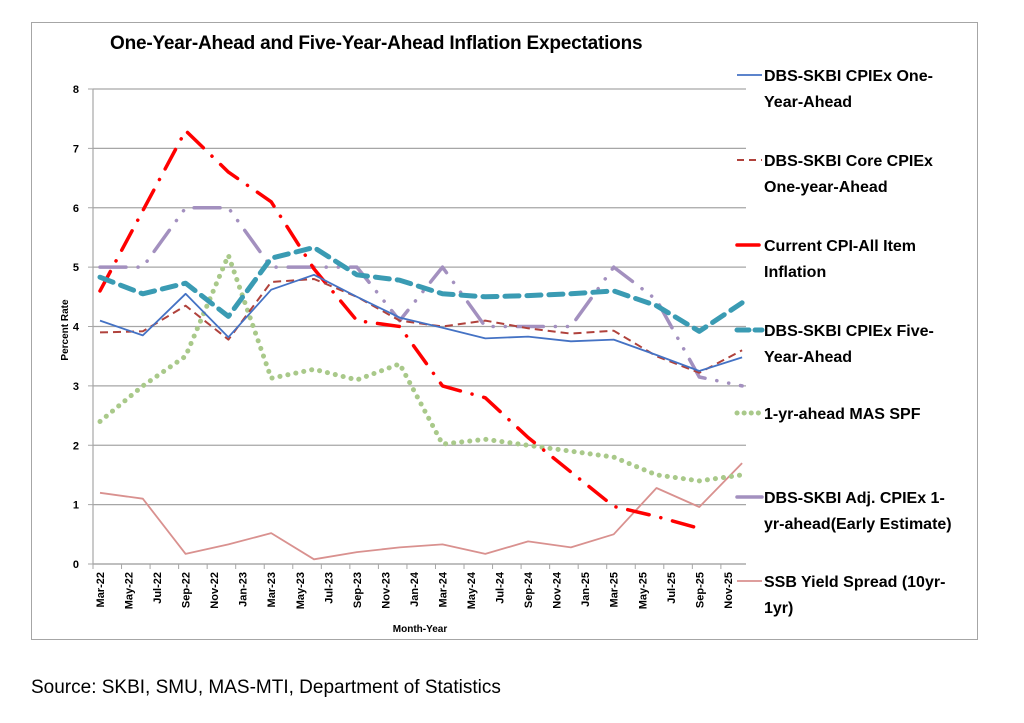 The image size is (1024, 723). What do you see at coordinates (586, 589) in the screenshot?
I see `x-tick-label: Jan-25` at bounding box center [586, 589].